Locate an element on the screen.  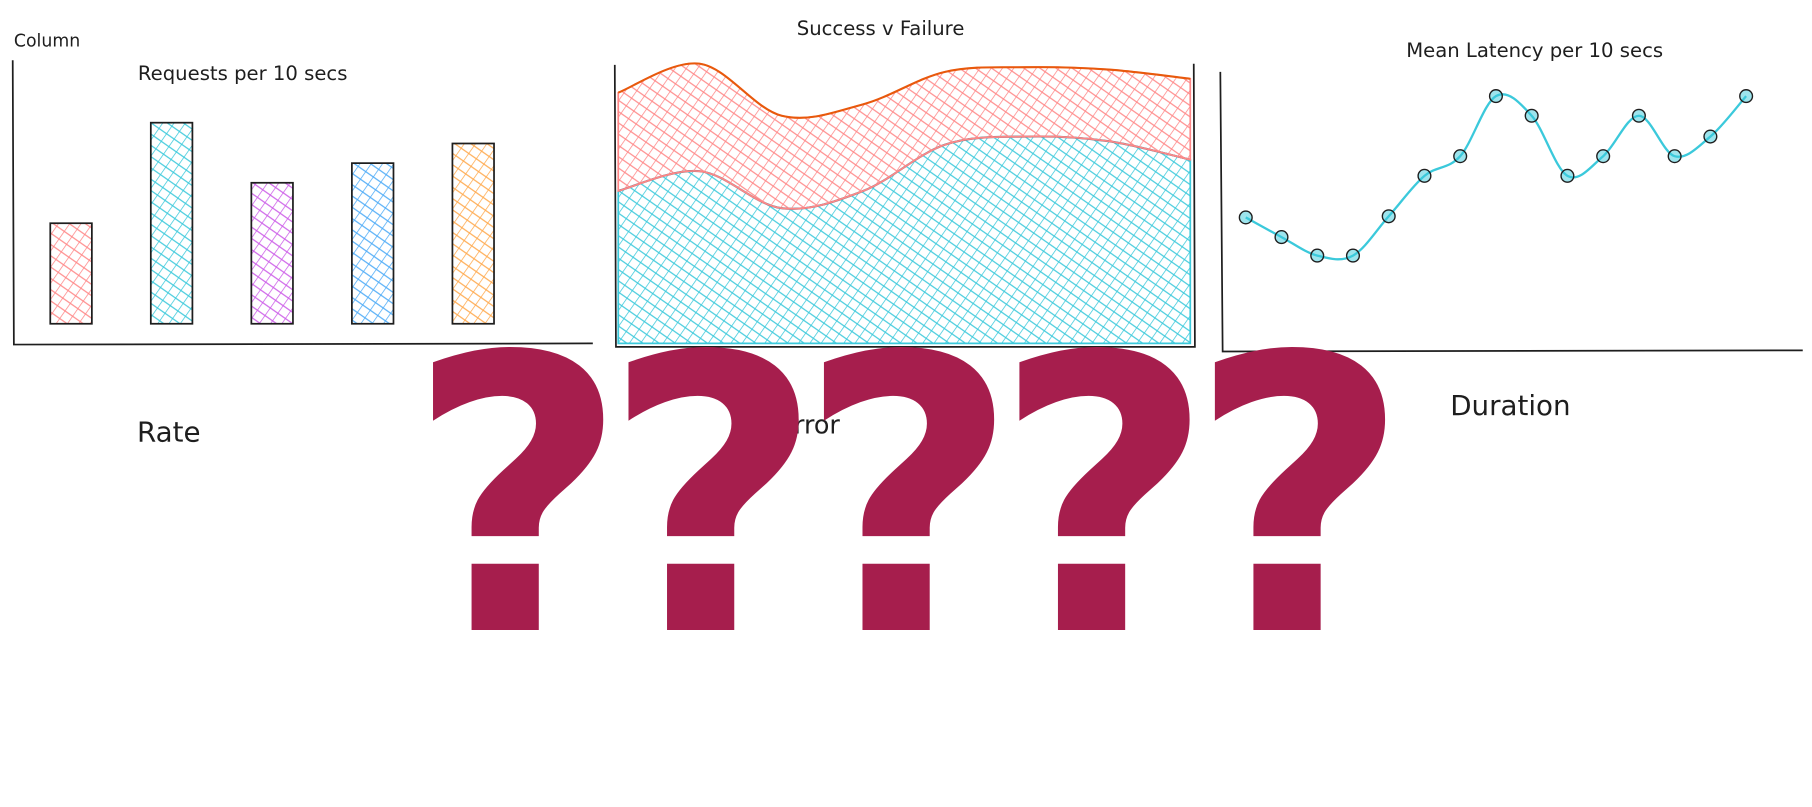
rate-label: Rate is located at coordinates (169, 432).